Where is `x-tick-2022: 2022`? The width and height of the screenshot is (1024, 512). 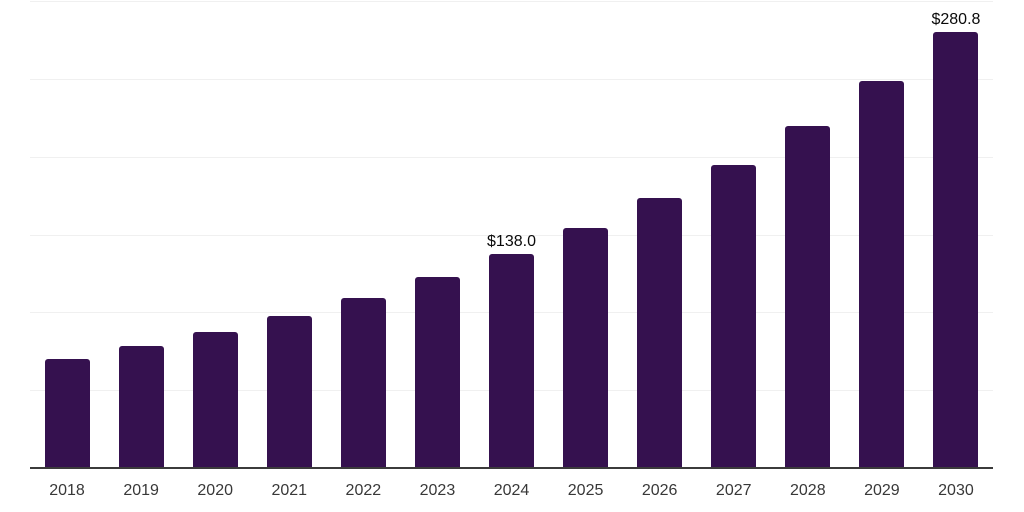
x-tick-2022: 2022 is located at coordinates (363, 490).